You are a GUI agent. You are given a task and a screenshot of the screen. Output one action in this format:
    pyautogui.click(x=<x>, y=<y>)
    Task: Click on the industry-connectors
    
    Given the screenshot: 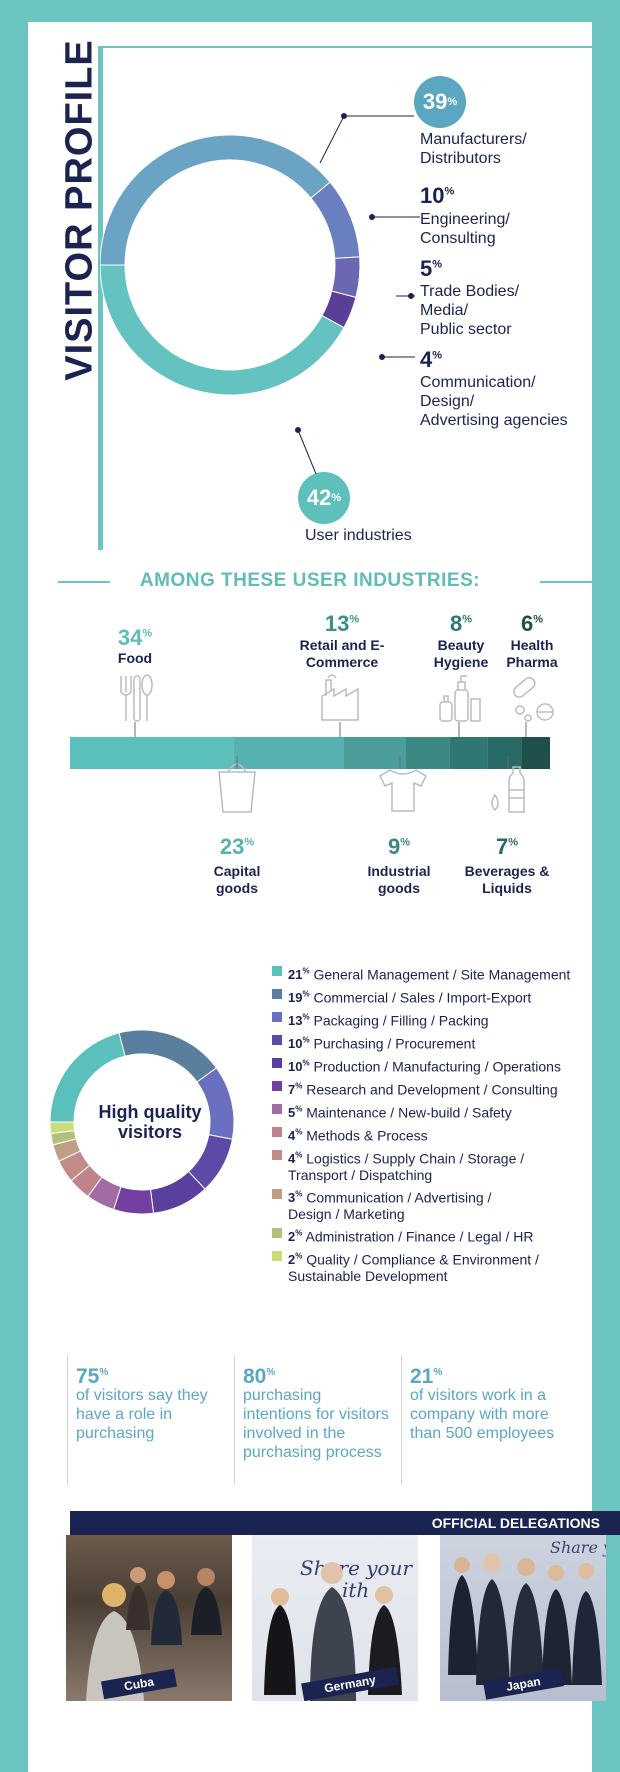 What is the action you would take?
    pyautogui.click(x=330, y=745)
    